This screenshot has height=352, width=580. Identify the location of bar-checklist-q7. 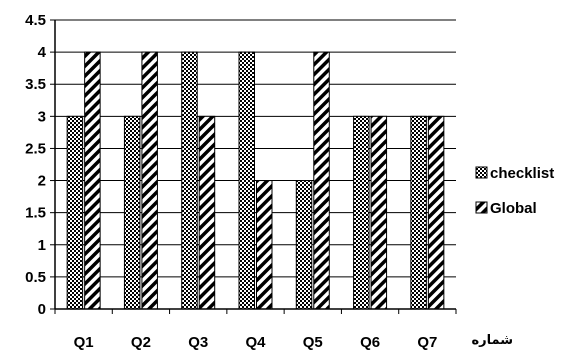
(418, 212).